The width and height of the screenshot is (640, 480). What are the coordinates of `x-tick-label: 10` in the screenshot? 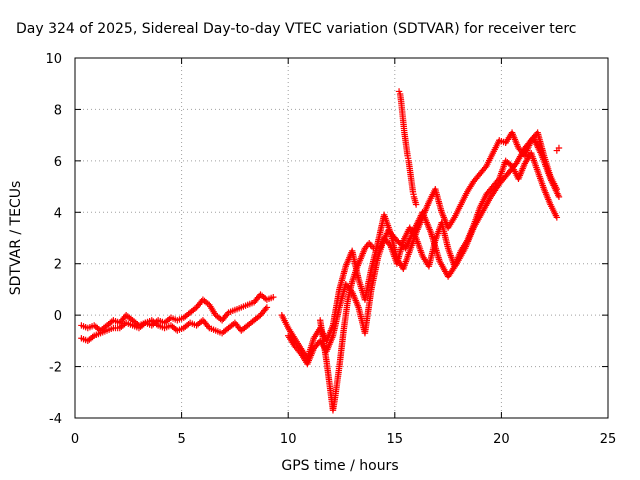 It's located at (288, 439).